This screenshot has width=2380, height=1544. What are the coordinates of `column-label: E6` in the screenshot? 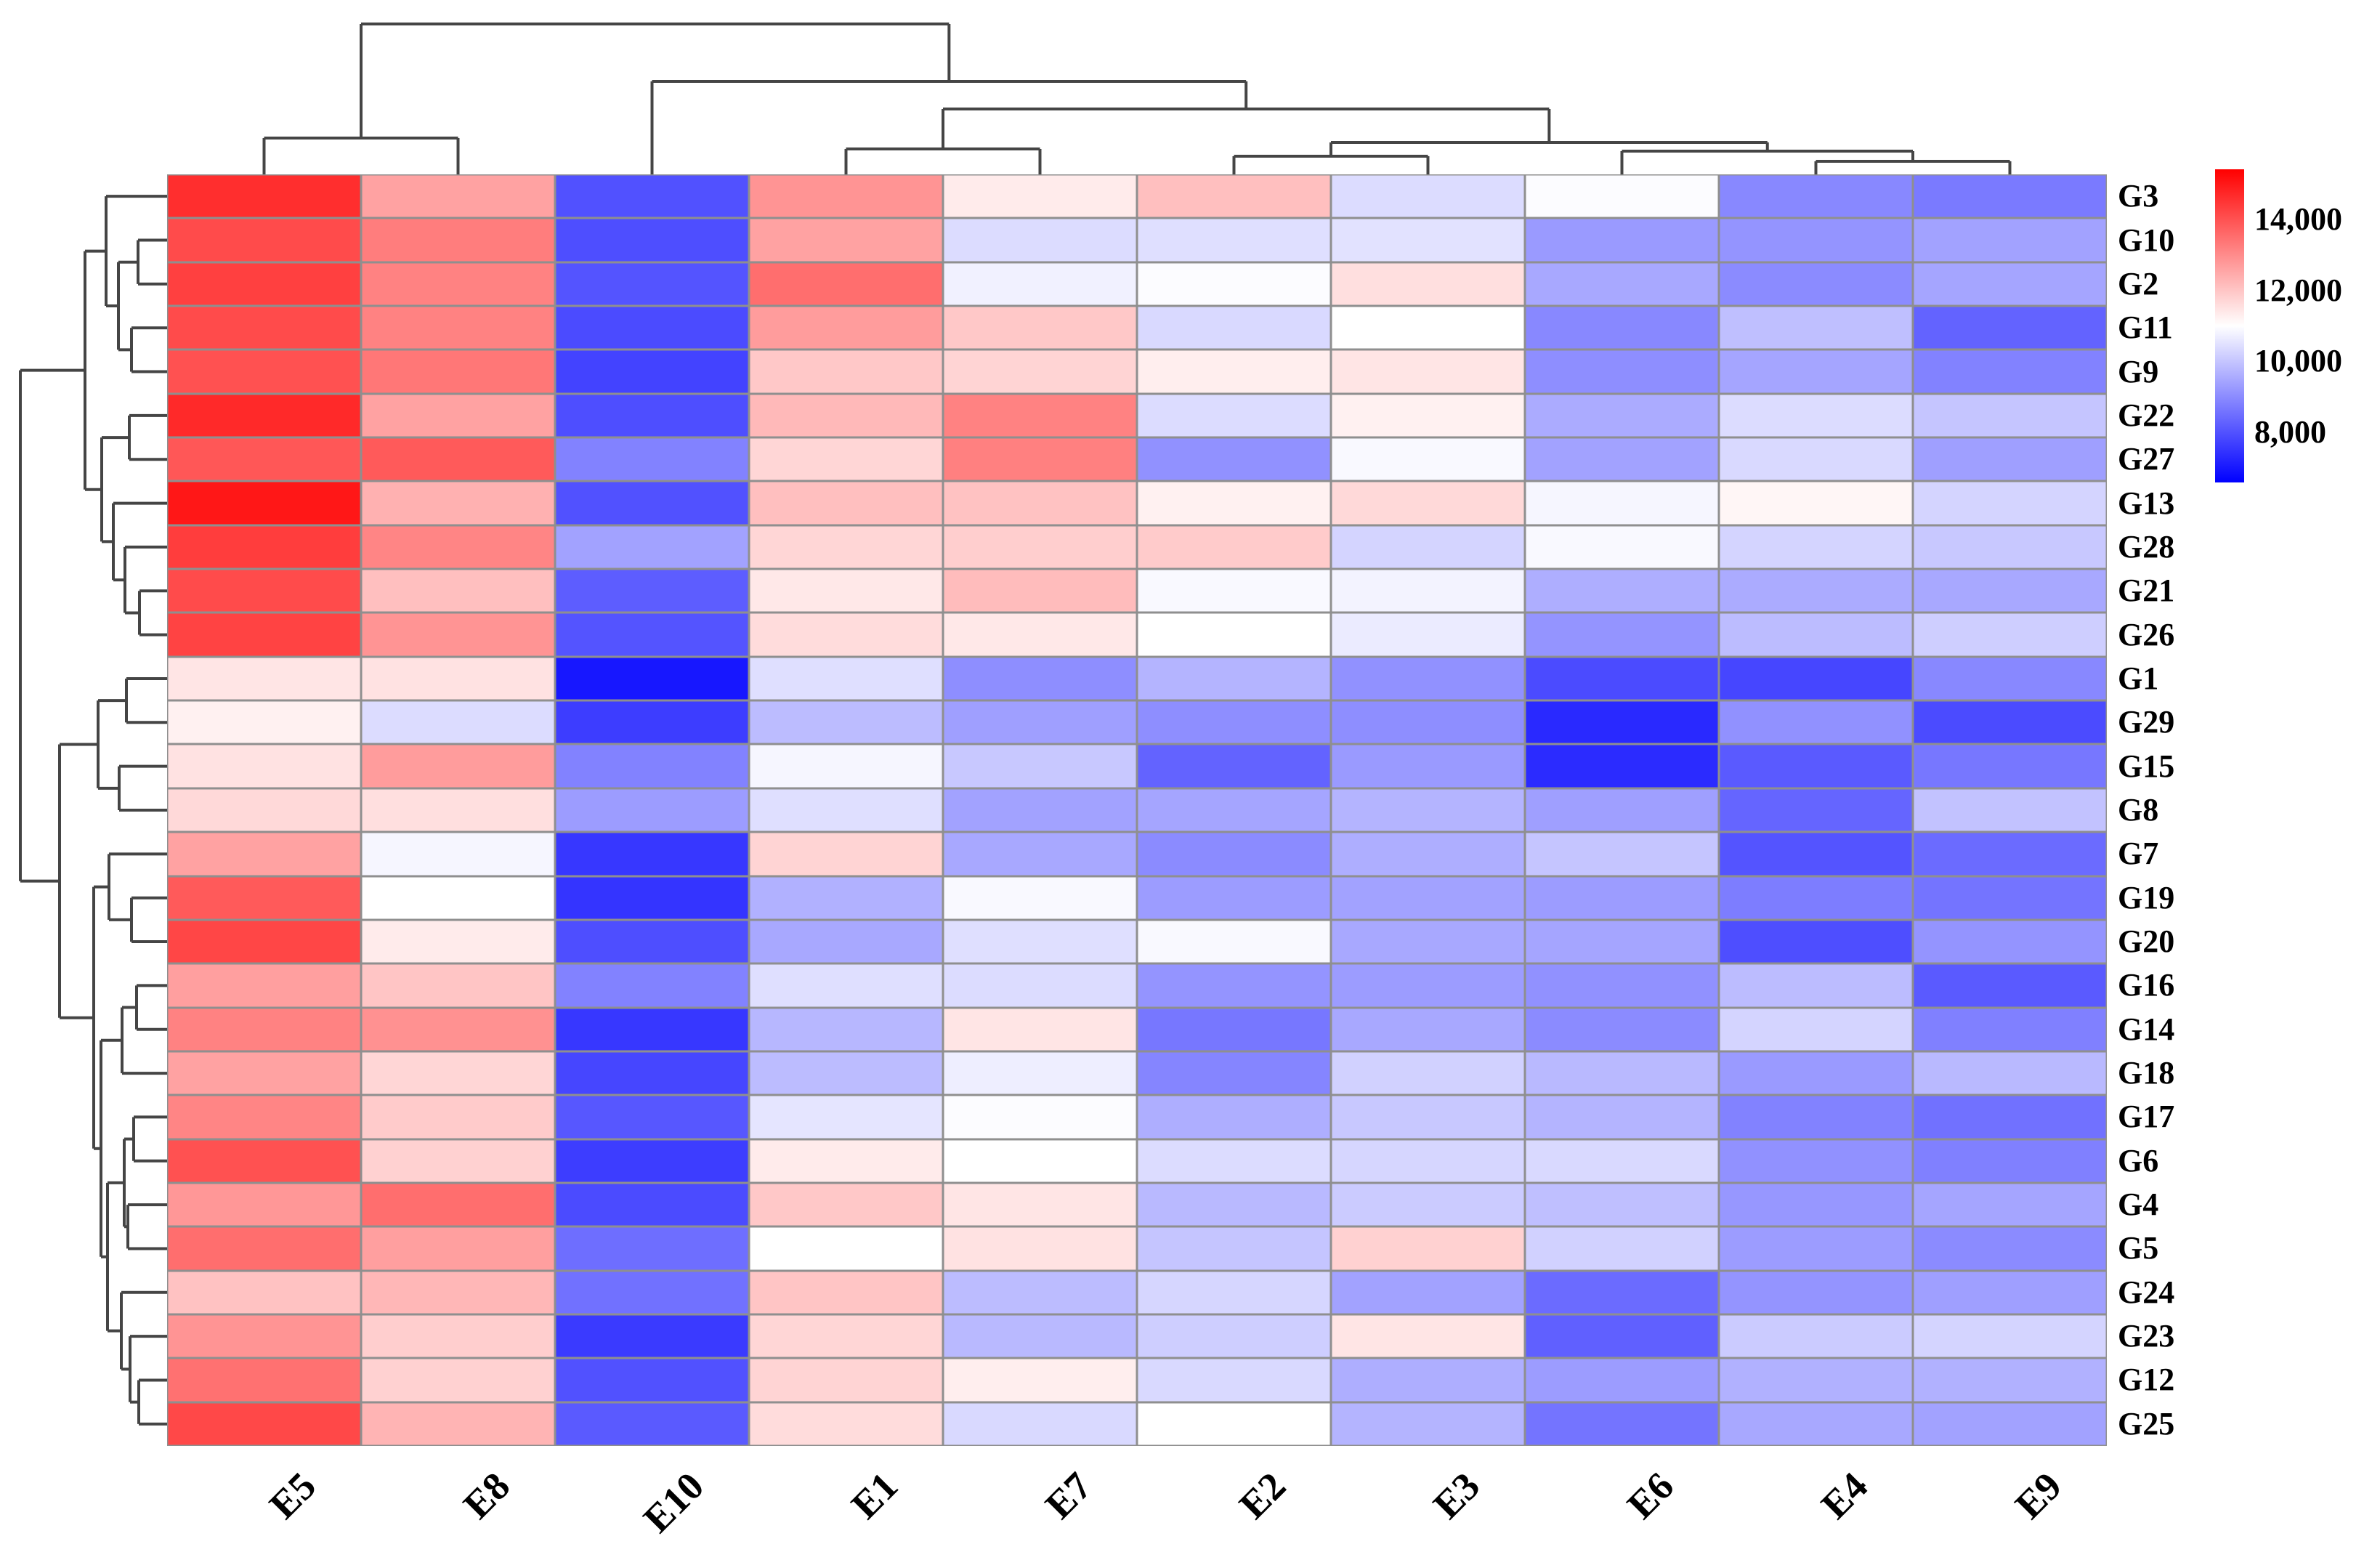 It's located at (1651, 1495).